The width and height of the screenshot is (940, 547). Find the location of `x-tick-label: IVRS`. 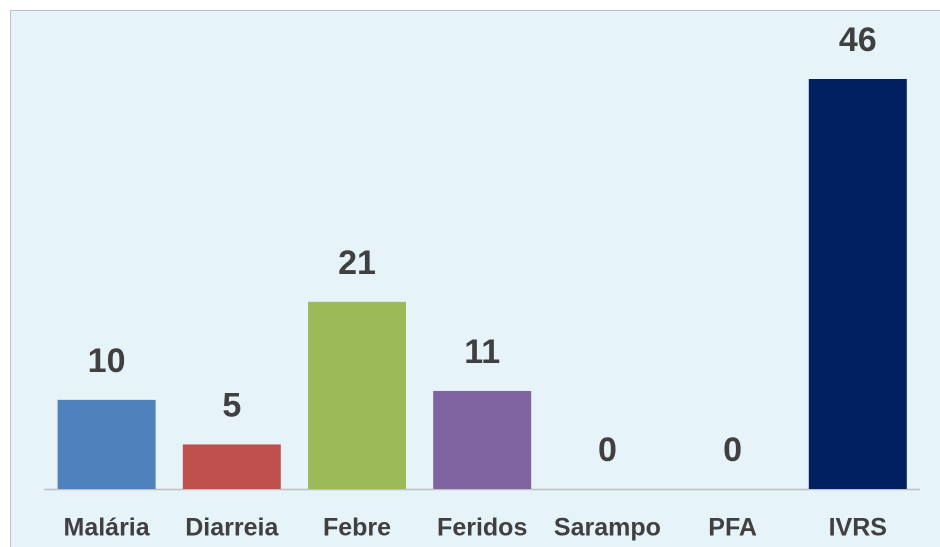

x-tick-label: IVRS is located at coordinates (858, 528).